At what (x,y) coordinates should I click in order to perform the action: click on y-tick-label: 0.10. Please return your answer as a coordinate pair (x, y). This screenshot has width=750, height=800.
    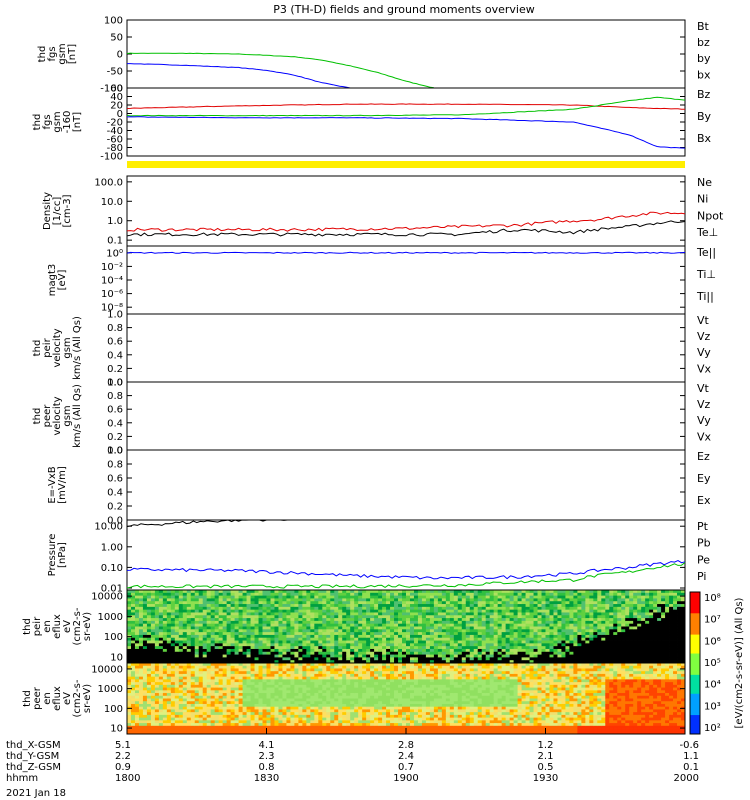
    Looking at the image, I should click on (112, 568).